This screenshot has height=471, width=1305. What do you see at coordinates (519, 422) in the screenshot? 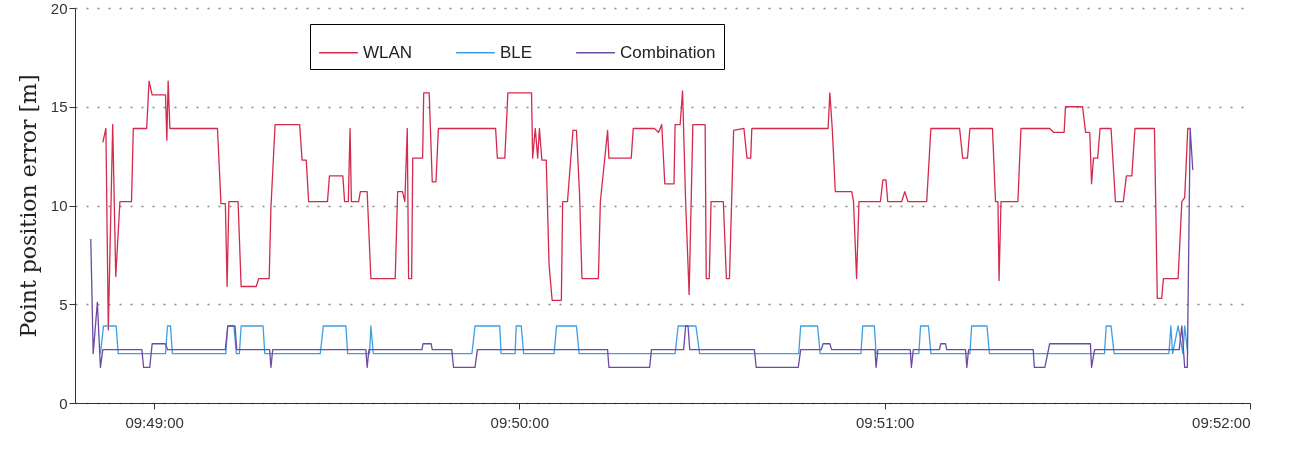
I see `x-tick-label: 09:50:00` at bounding box center [519, 422].